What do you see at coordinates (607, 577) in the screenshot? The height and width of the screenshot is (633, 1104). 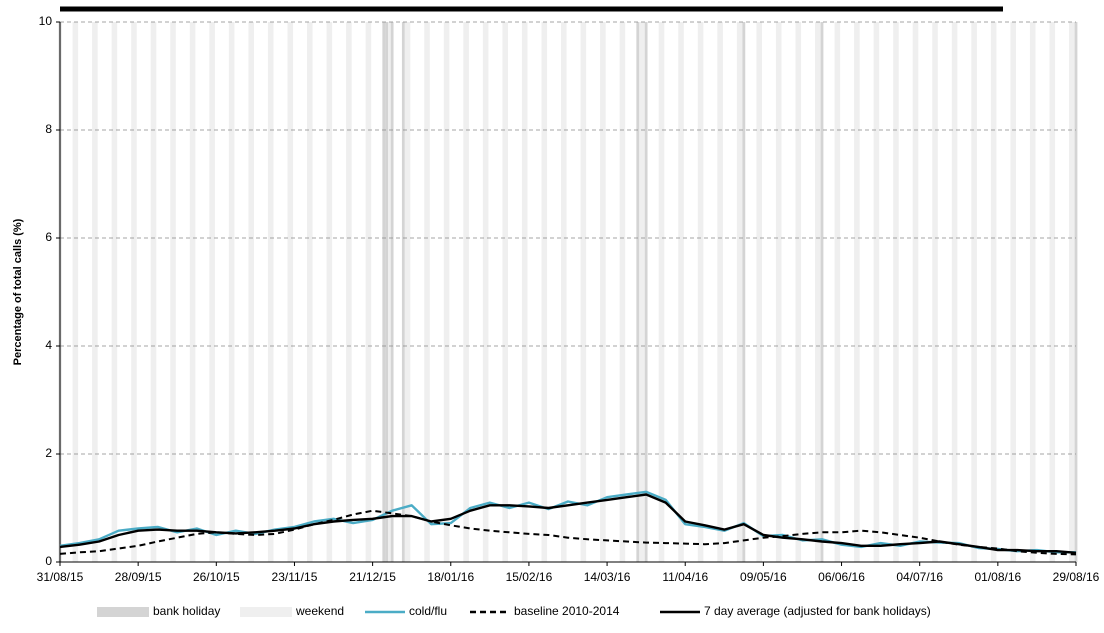 I see `x-tick-label: 14/03/16` at bounding box center [607, 577].